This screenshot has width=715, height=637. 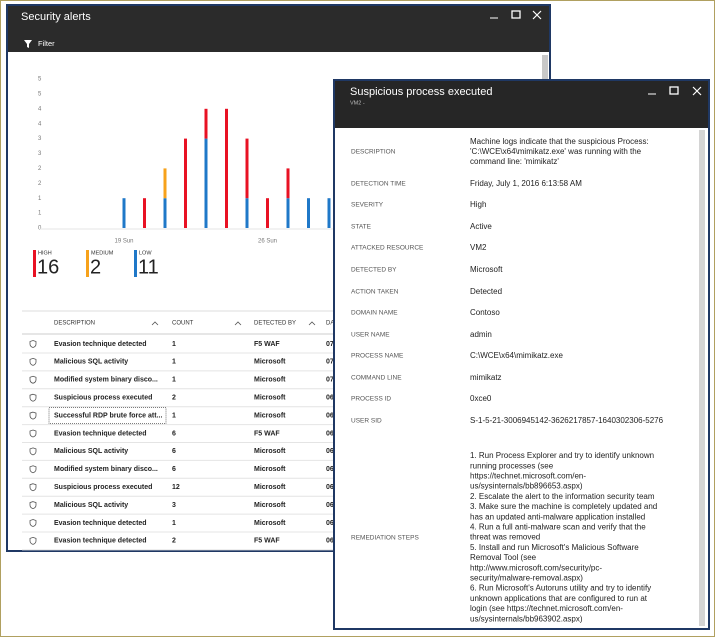 I want to click on table-cell: 3, so click(x=174, y=505).